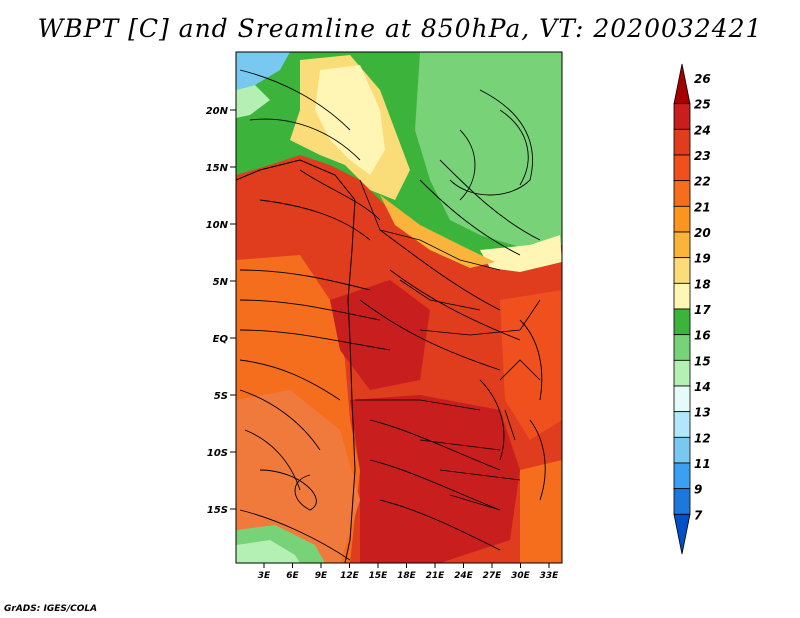  What do you see at coordinates (702, 387) in the screenshot?
I see `colorbar-label: 14` at bounding box center [702, 387].